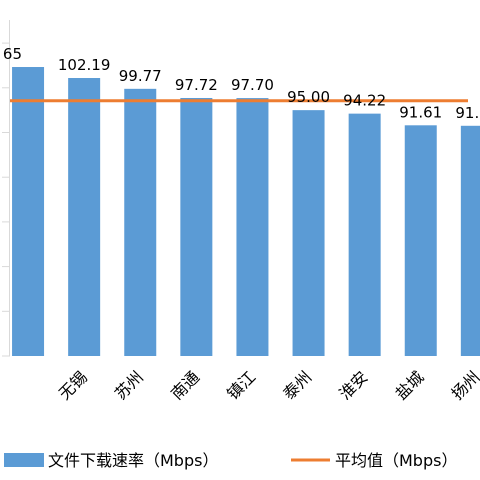 The width and height of the screenshot is (480, 480). Describe the element at coordinates (396, 460) in the screenshot. I see `legend-label-line: 平均值（Mbps）` at that location.